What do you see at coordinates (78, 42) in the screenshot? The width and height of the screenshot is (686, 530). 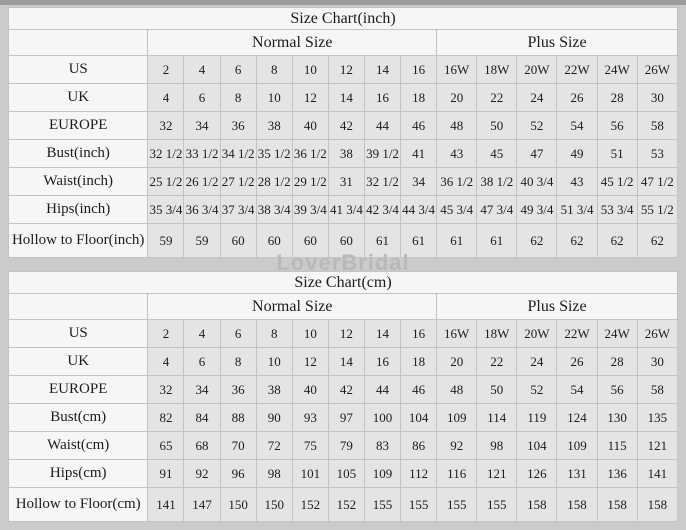 I see `corner-cell` at bounding box center [78, 42].